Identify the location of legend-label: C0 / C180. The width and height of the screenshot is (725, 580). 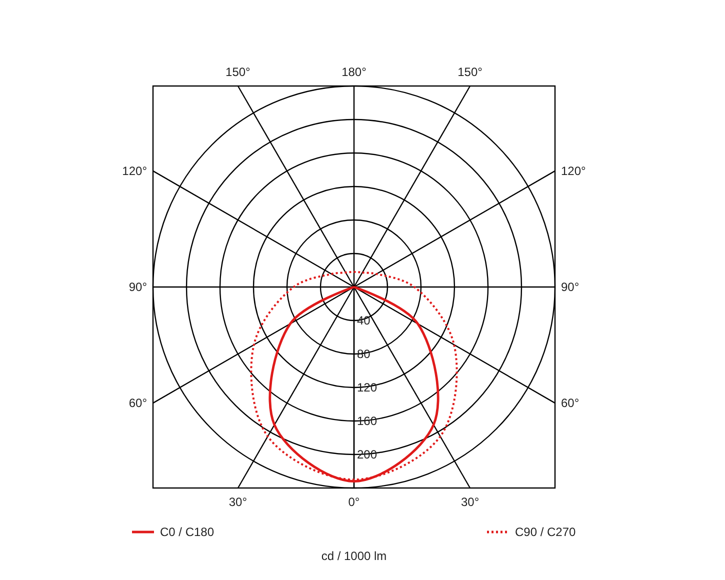
(187, 532).